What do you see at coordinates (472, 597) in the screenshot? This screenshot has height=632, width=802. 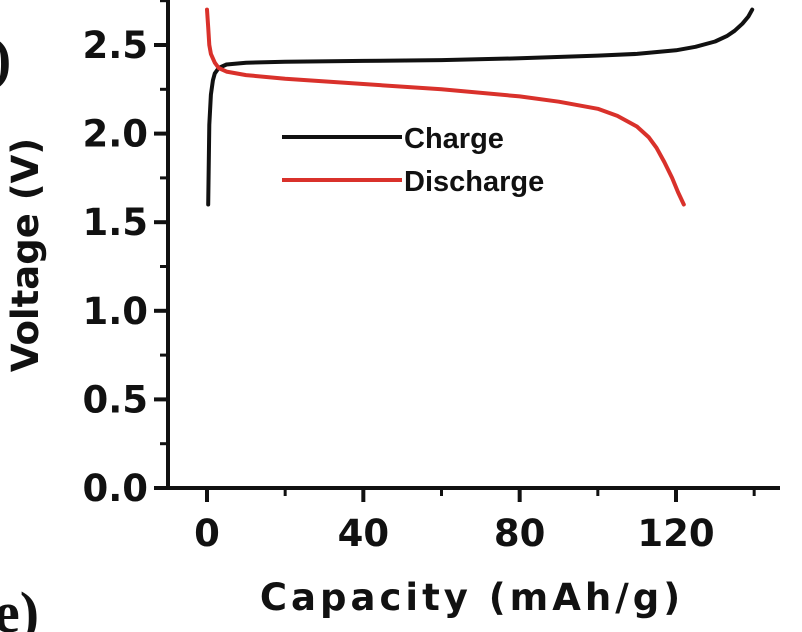 I see `x-axis-title: Capacity (mAh/g)` at bounding box center [472, 597].